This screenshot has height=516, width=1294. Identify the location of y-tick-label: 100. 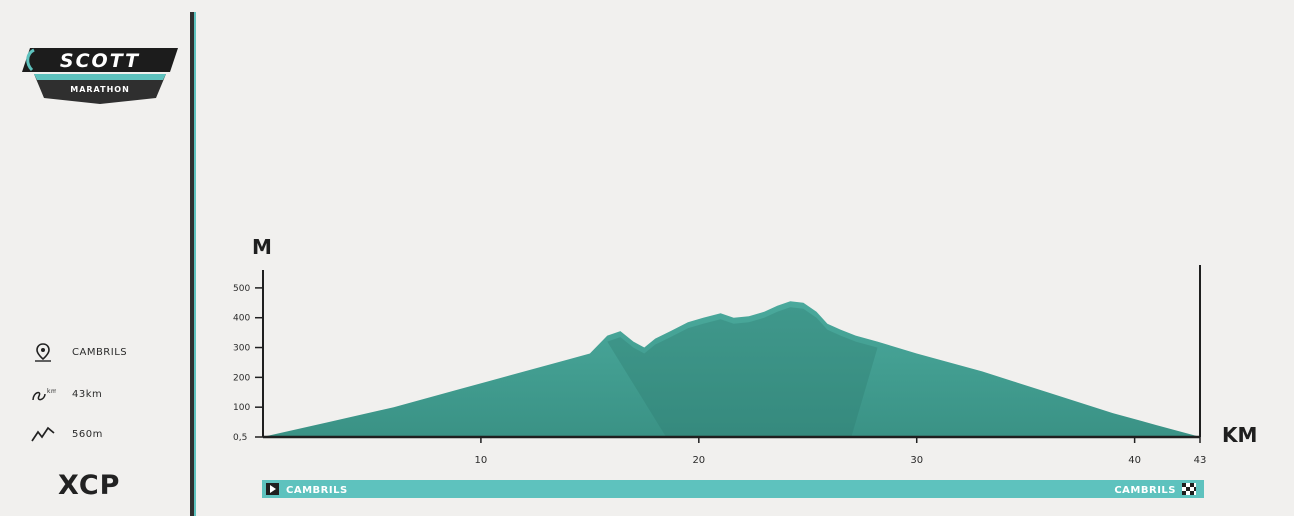
(241, 408).